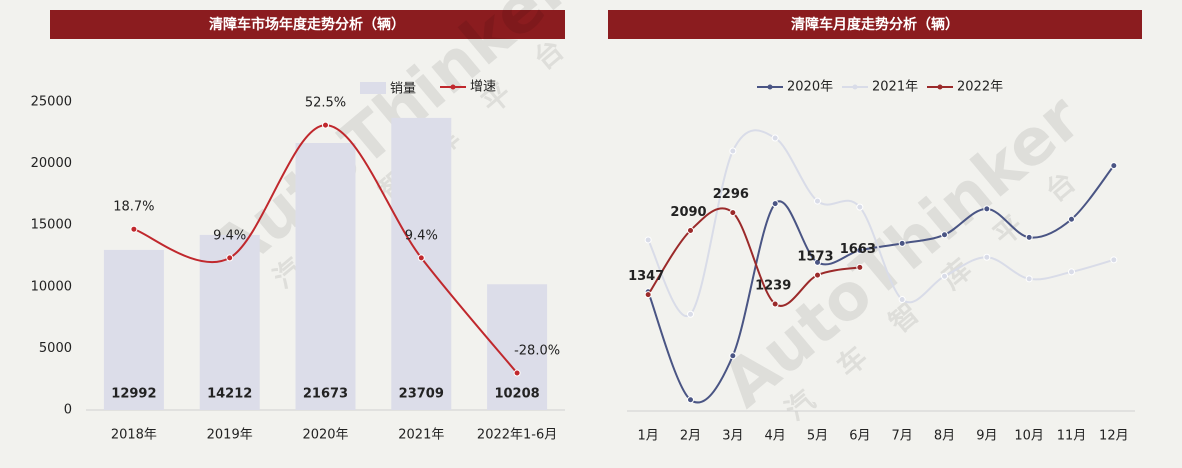  I want to click on data-label: 1347, so click(646, 276).